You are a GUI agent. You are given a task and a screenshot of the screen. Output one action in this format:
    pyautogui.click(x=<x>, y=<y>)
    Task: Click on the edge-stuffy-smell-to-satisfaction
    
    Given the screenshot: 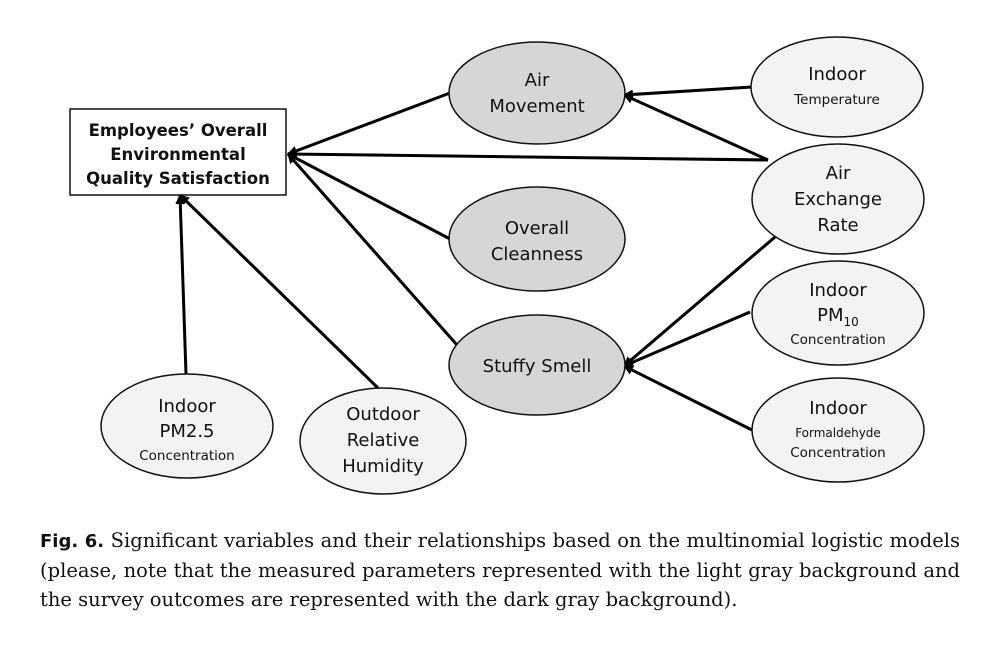 What is the action you would take?
    pyautogui.click(x=372, y=249)
    